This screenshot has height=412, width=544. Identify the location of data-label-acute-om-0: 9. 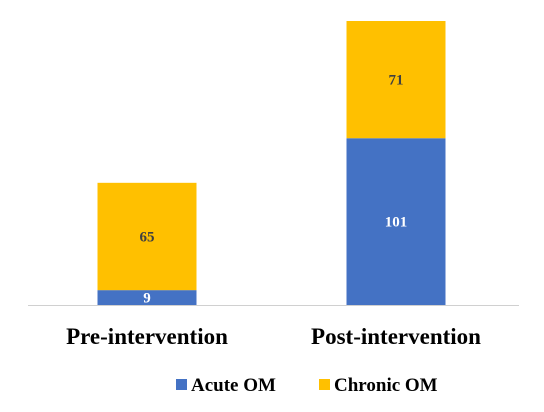
(147, 299).